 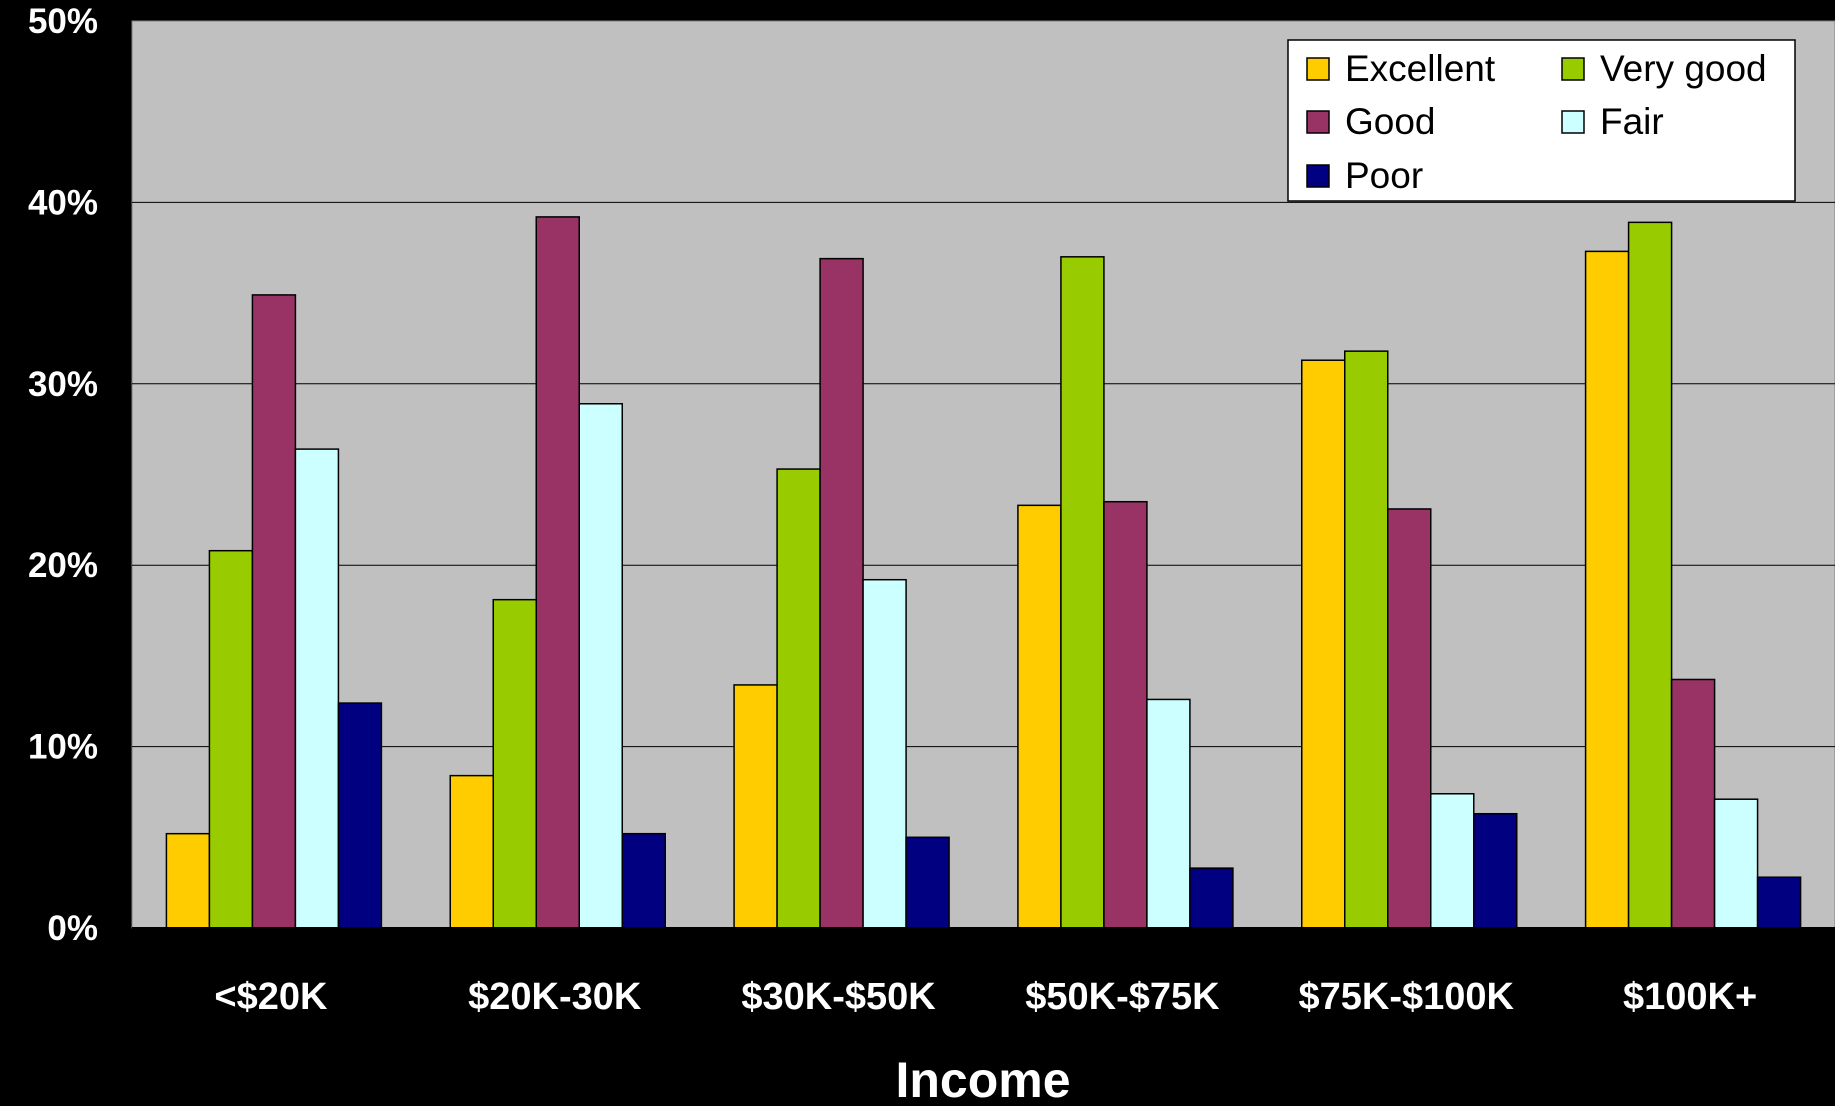 I want to click on legend-label: Poor, so click(x=1384, y=175).